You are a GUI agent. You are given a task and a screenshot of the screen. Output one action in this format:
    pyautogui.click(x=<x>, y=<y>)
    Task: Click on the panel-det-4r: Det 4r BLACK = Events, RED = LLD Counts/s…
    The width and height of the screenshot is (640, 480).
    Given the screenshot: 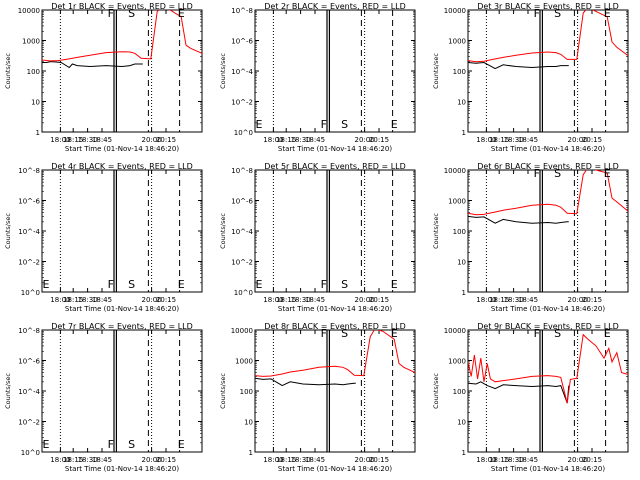 What is the action you would take?
    pyautogui.click(x=103, y=237)
    